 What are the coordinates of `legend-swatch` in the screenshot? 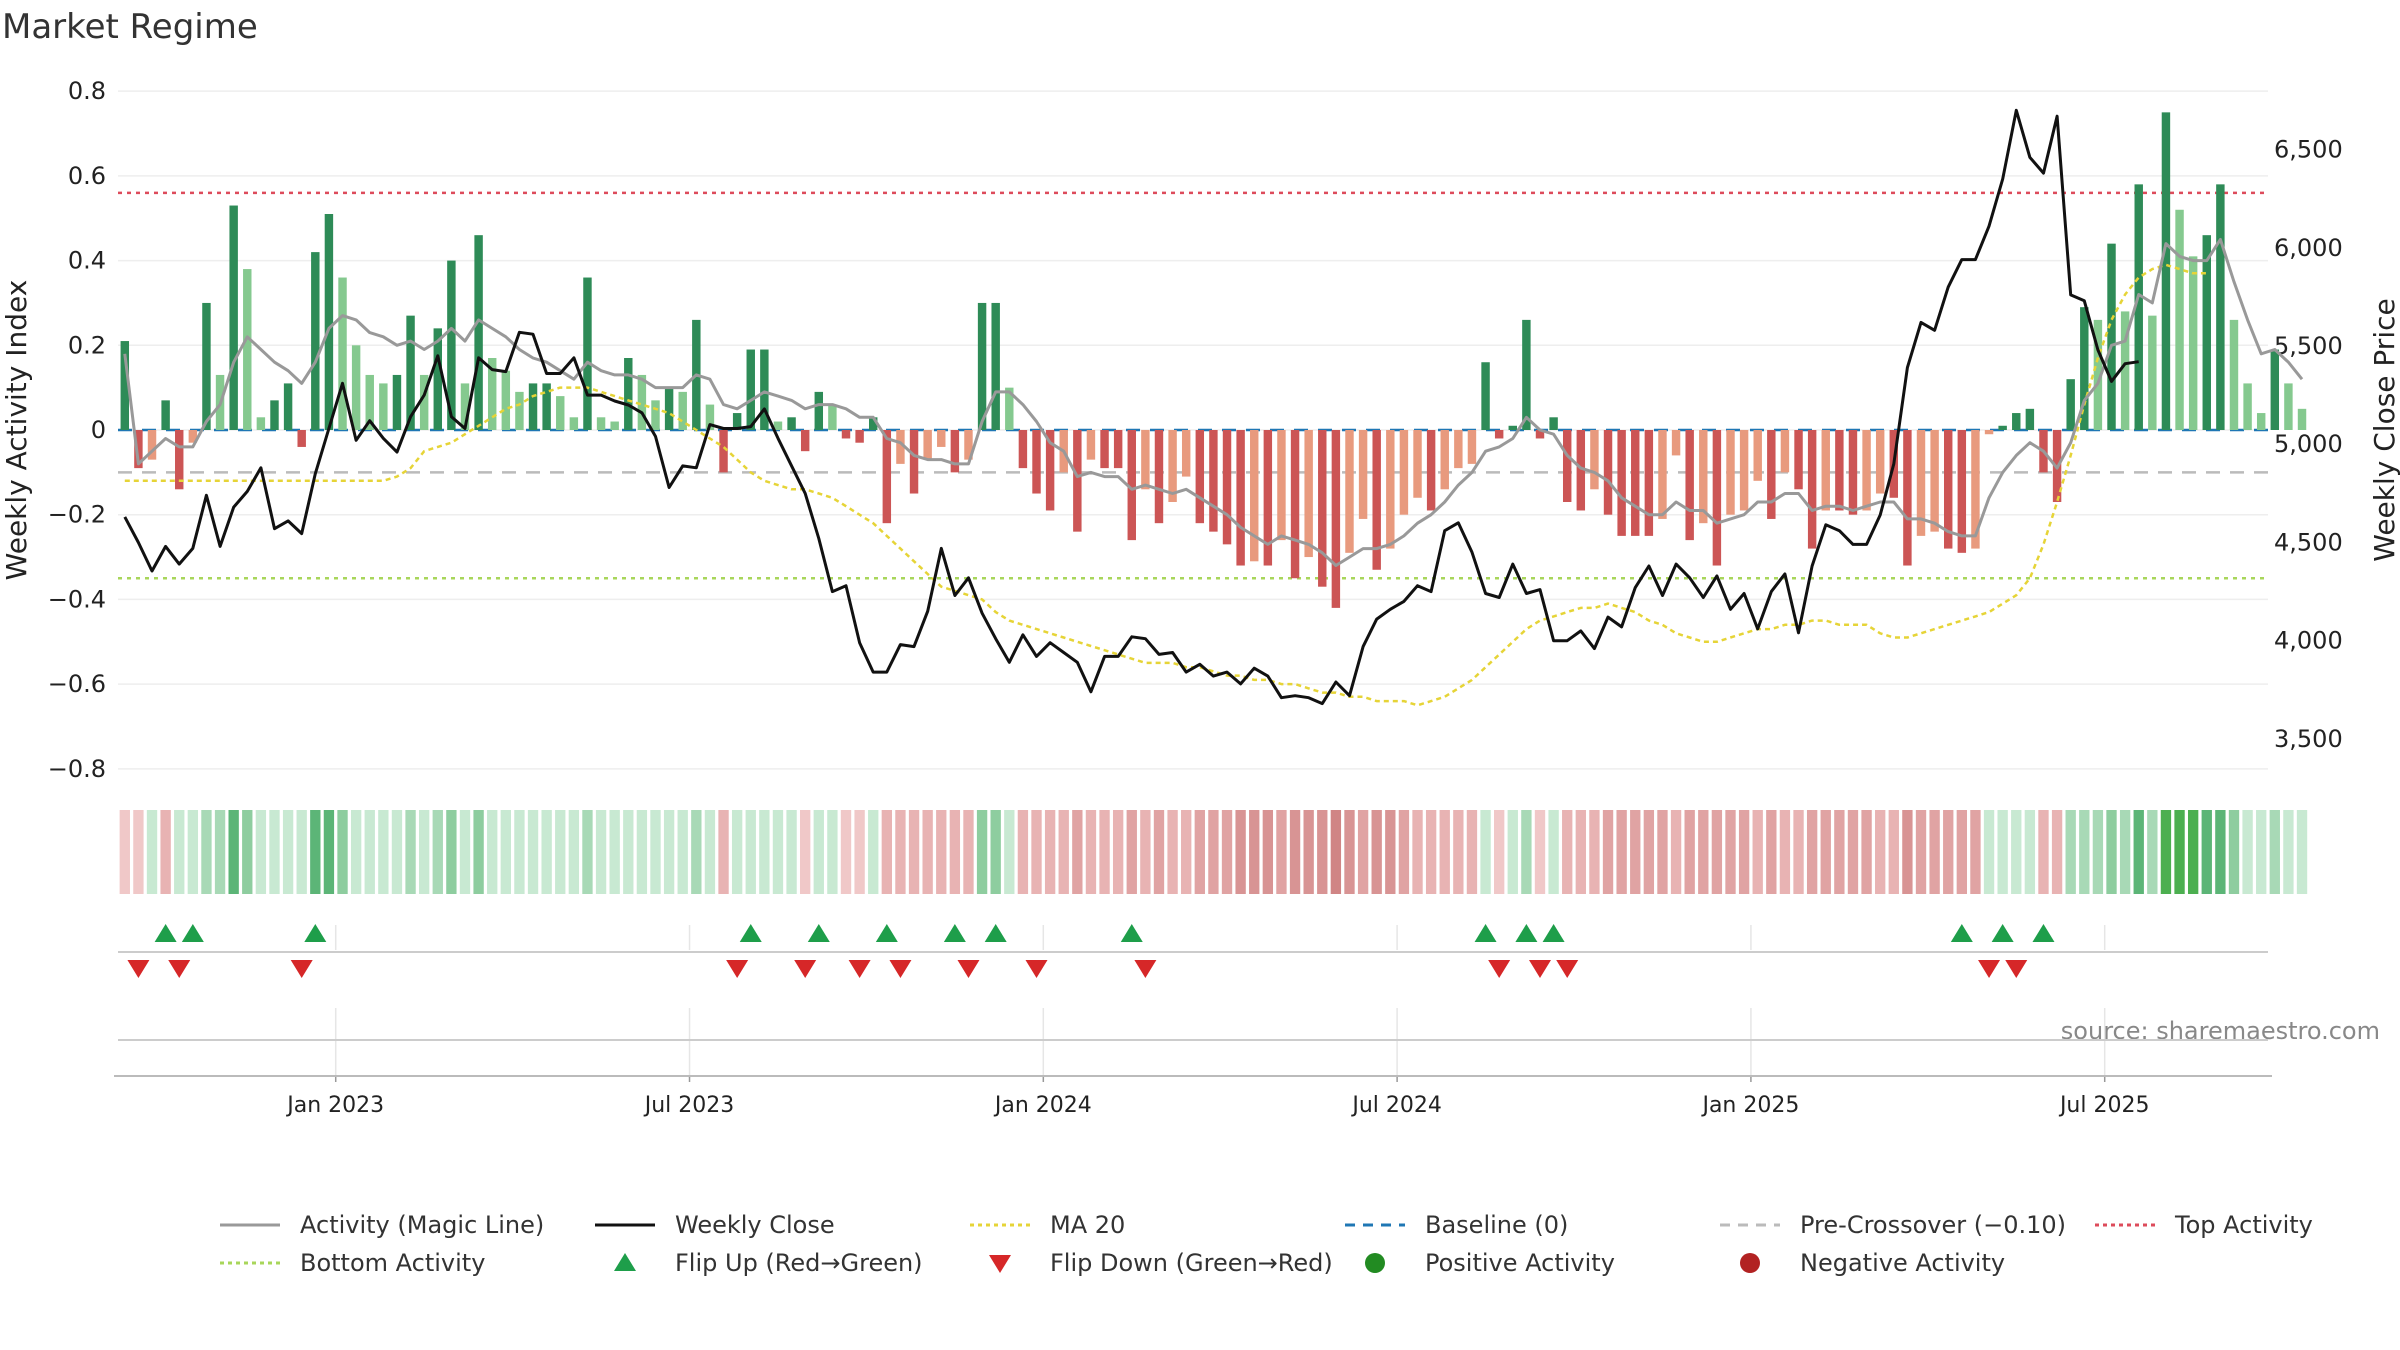 It's located at (1375, 1263).